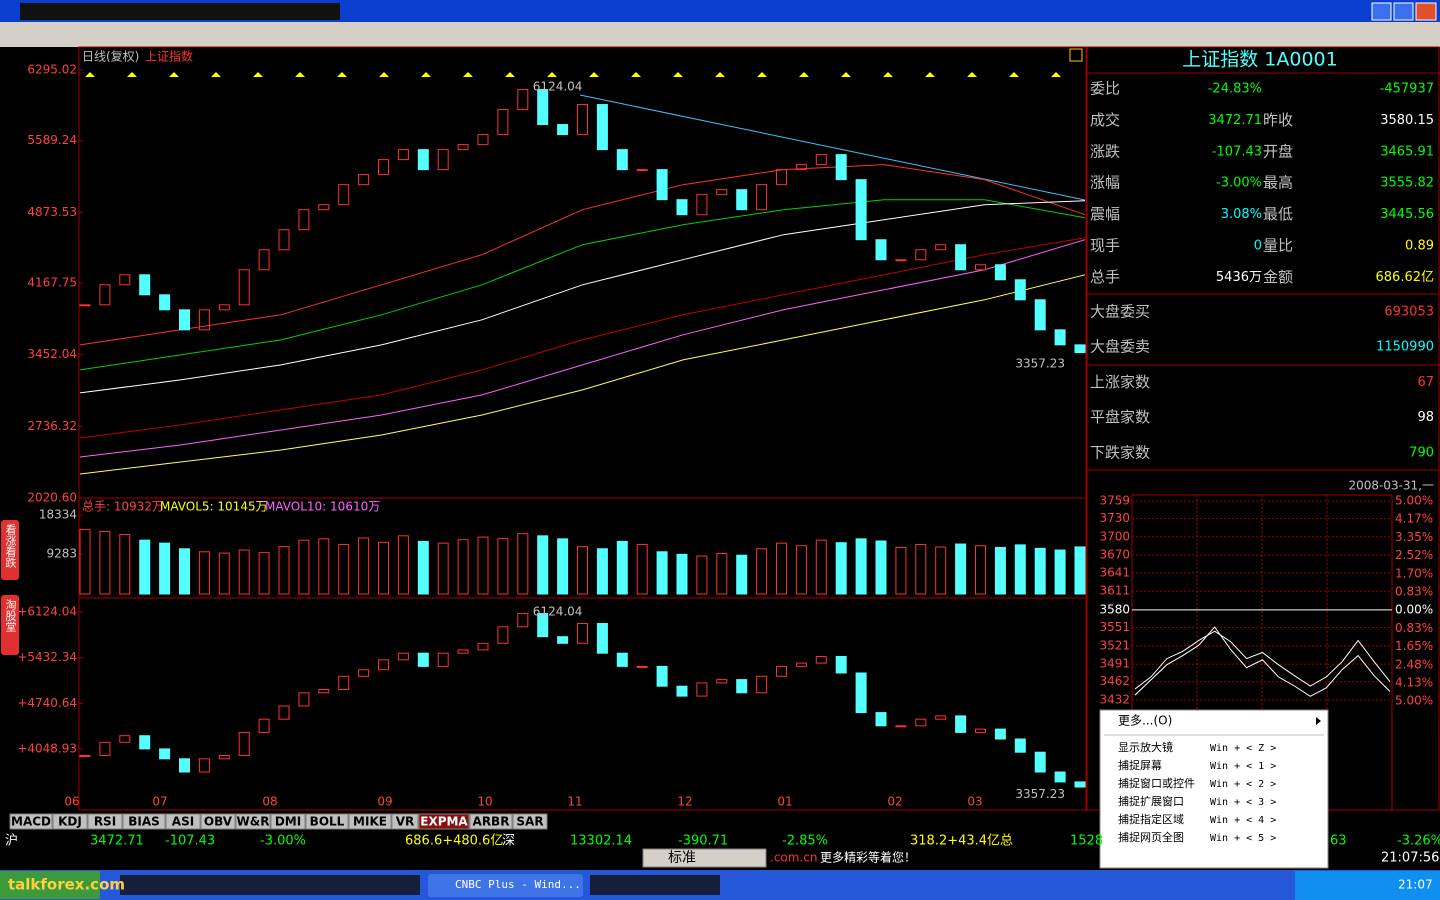  I want to click on quote-value: 3580.15, so click(1407, 120).